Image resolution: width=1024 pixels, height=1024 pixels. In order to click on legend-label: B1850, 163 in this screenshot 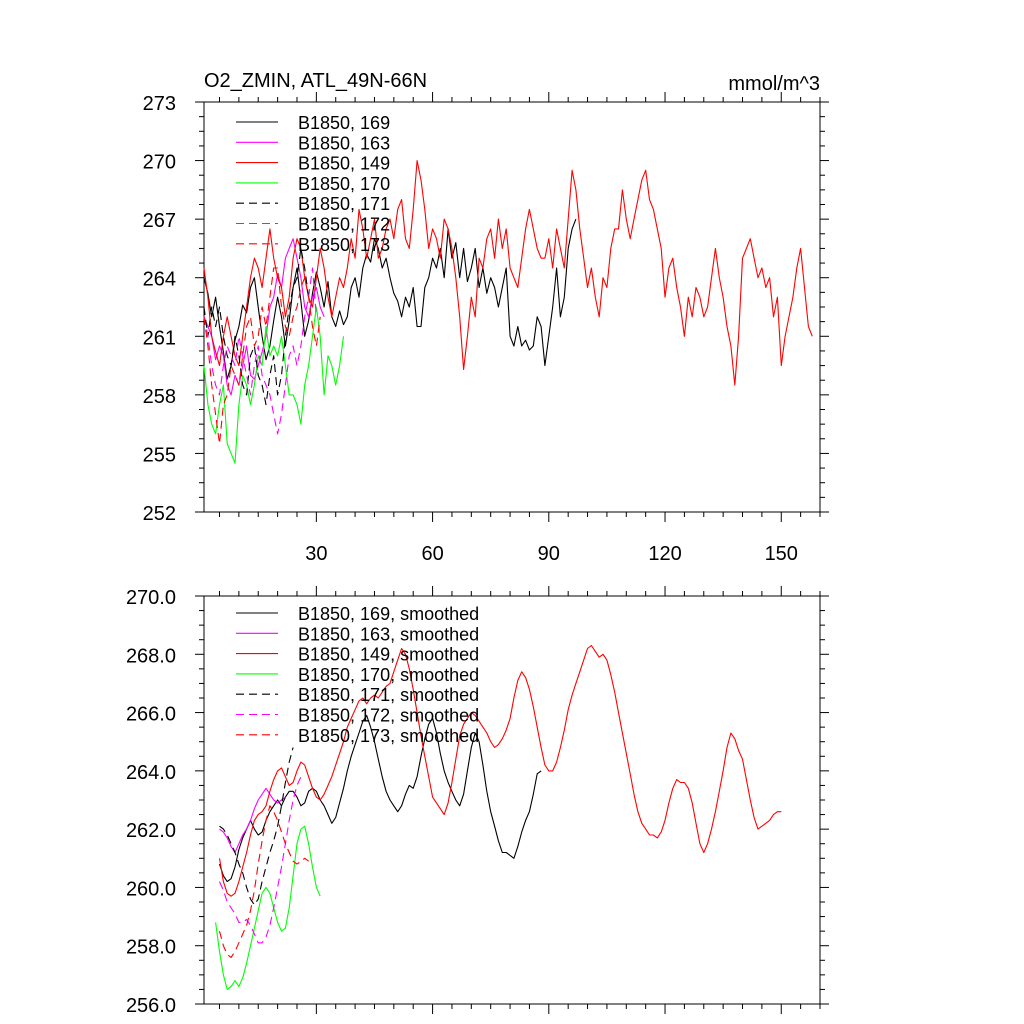, I will do `click(344, 143)`.